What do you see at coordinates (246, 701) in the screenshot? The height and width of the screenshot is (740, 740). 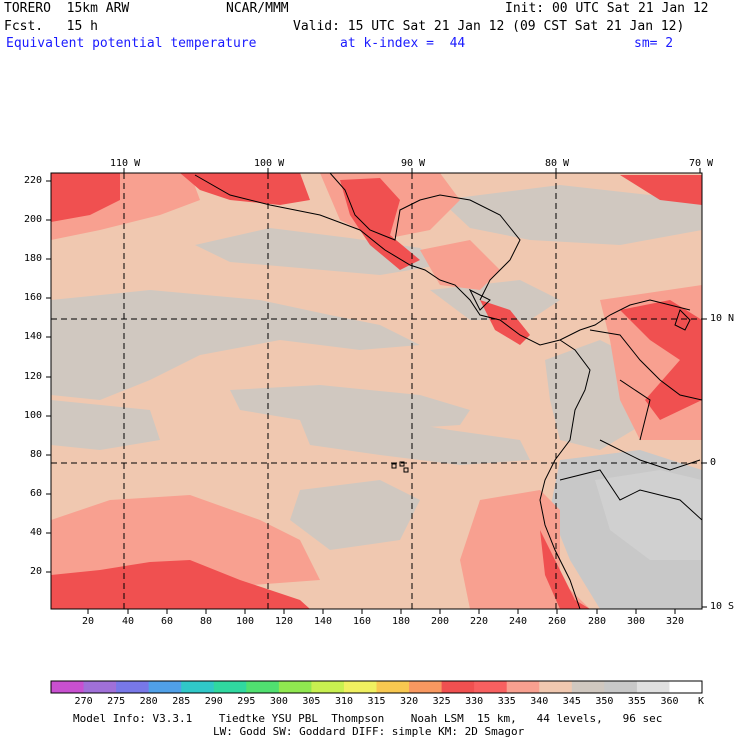 I see `colorbar-label: 295` at bounding box center [246, 701].